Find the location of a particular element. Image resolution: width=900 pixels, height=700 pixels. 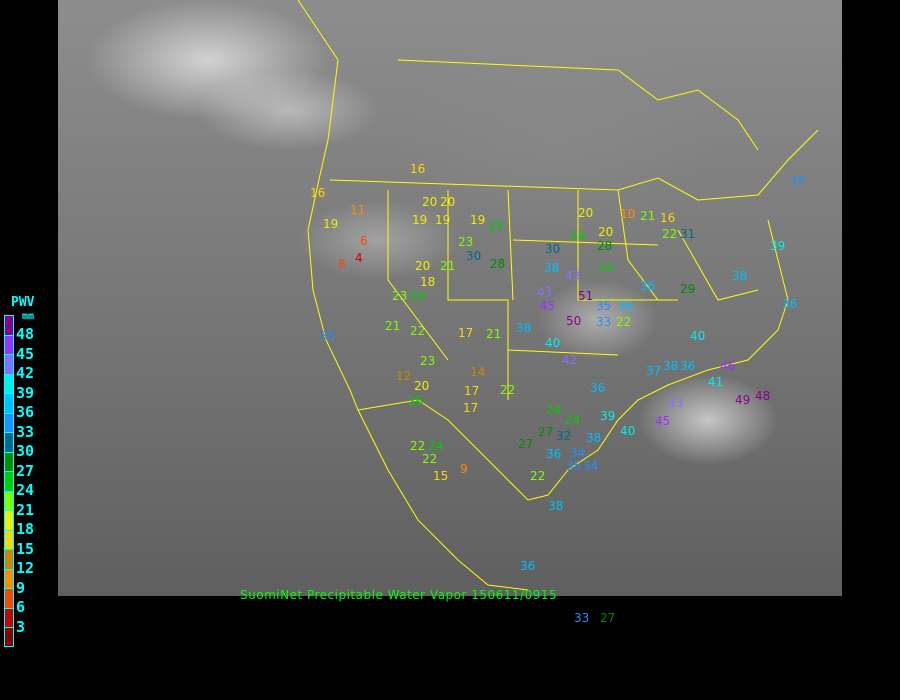

station-pwv-value: 32 is located at coordinates (564, 436).